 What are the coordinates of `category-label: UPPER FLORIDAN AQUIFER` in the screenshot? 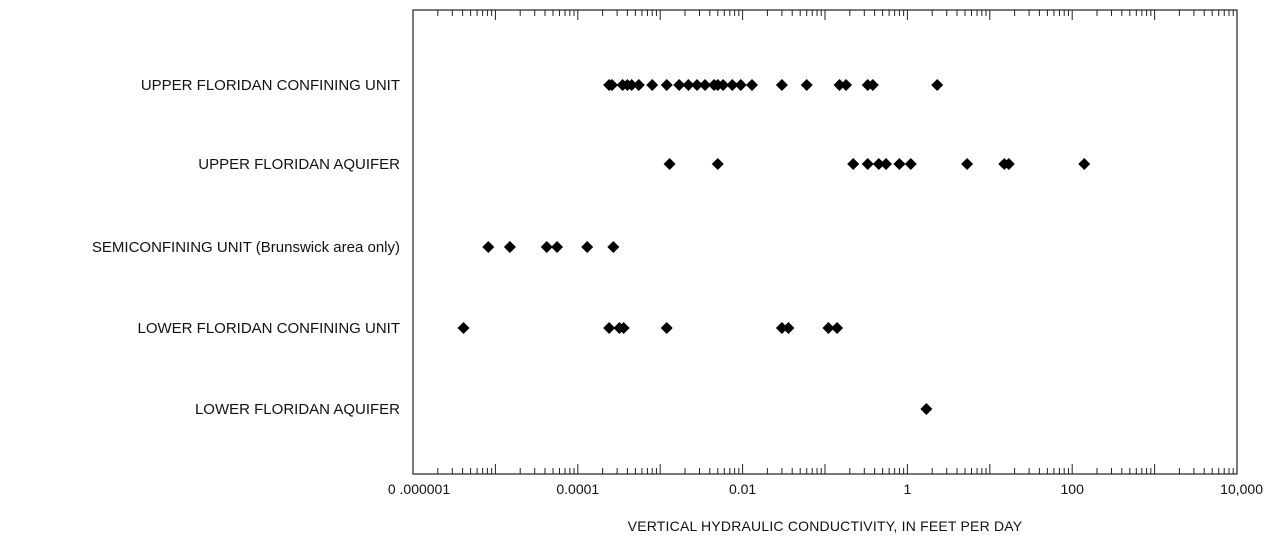 It's located at (299, 164).